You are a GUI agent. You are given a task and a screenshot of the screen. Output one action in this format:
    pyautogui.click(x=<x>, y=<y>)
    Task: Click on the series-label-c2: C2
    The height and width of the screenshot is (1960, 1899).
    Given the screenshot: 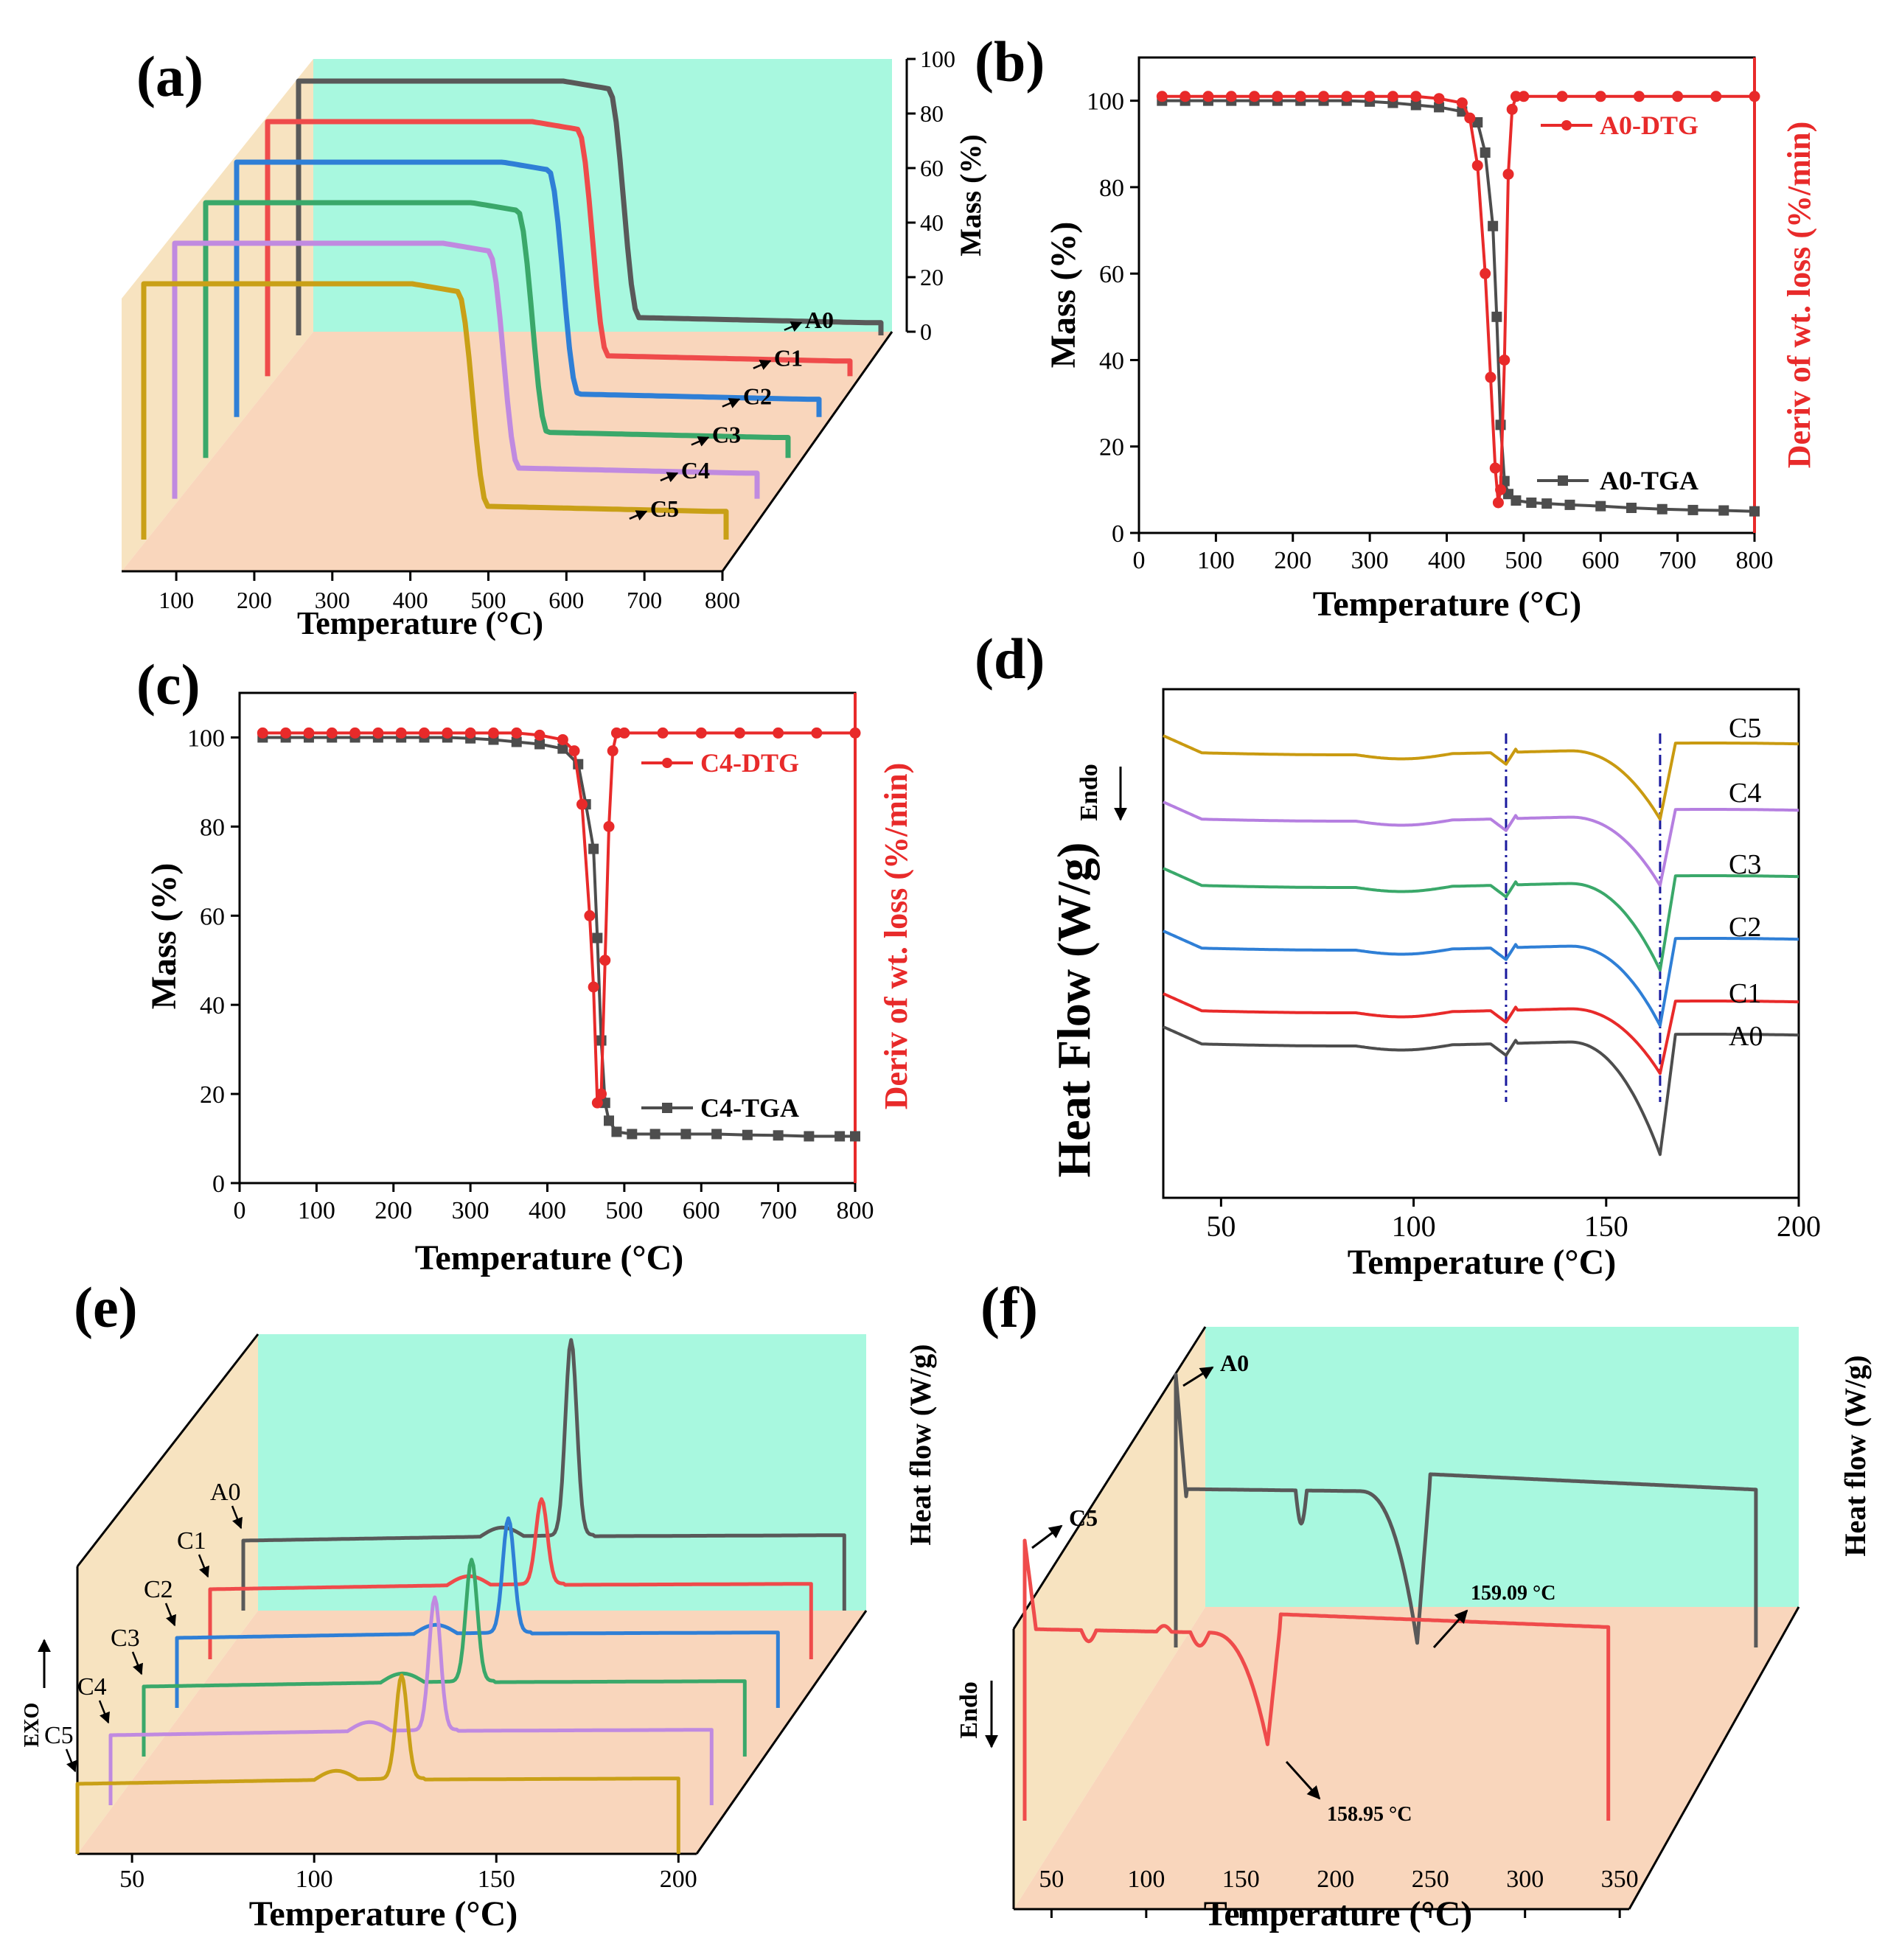 What is the action you would take?
    pyautogui.click(x=1745, y=927)
    